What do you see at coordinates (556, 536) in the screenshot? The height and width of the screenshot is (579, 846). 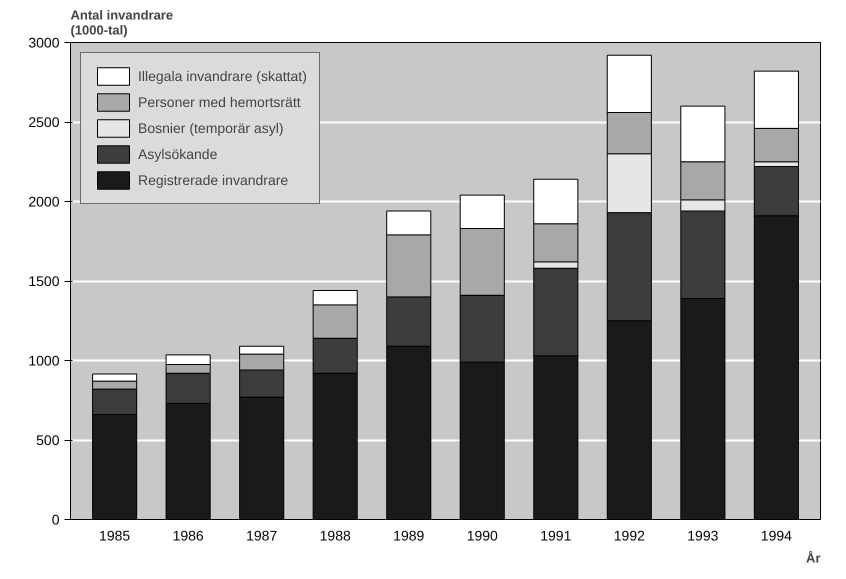 I see `x-tick-label: 1991` at bounding box center [556, 536].